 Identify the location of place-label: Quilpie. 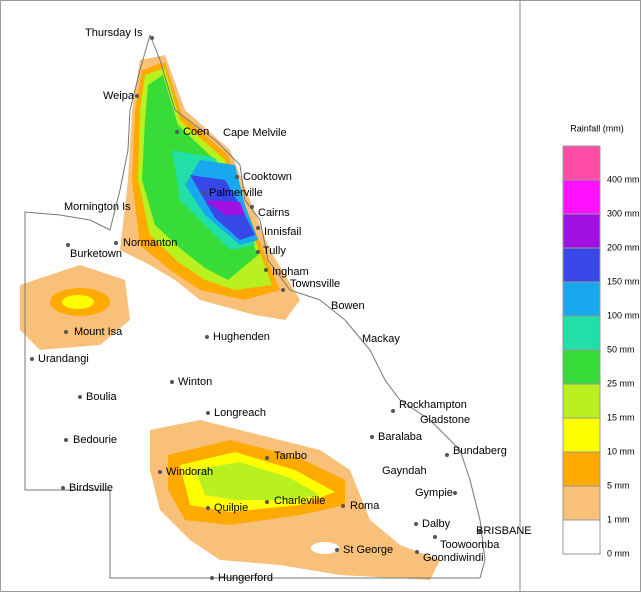
(231, 508).